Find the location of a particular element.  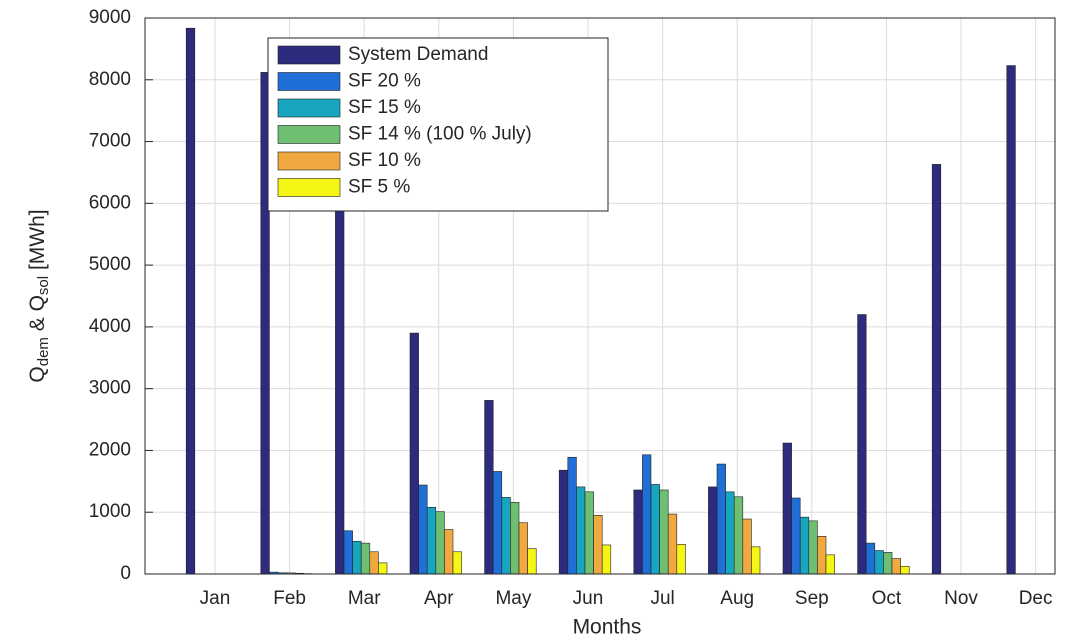

x-tick-label: Apr is located at coordinates (439, 598).